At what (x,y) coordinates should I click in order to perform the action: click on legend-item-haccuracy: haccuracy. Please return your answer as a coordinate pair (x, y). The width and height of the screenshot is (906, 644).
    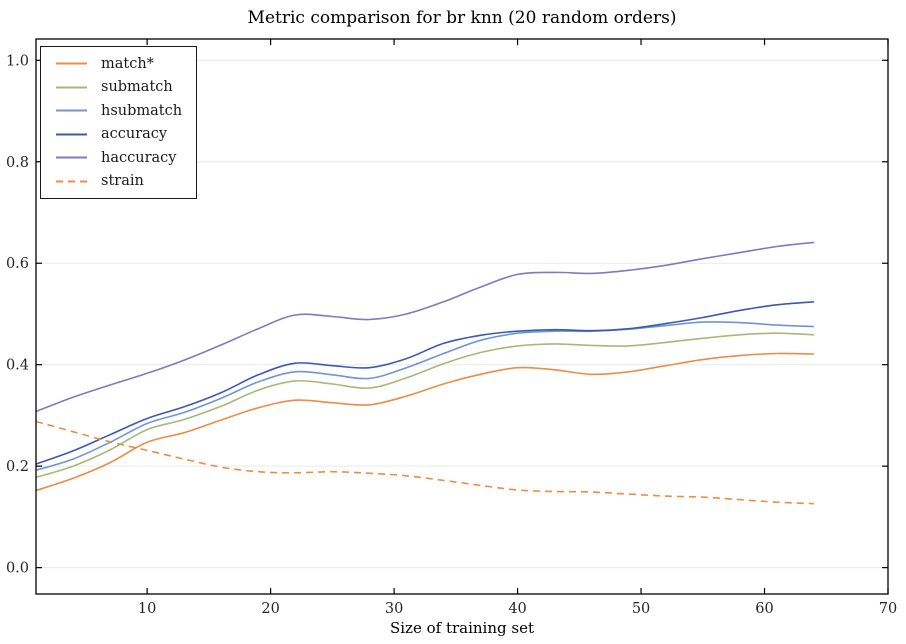
    Looking at the image, I should click on (111, 158).